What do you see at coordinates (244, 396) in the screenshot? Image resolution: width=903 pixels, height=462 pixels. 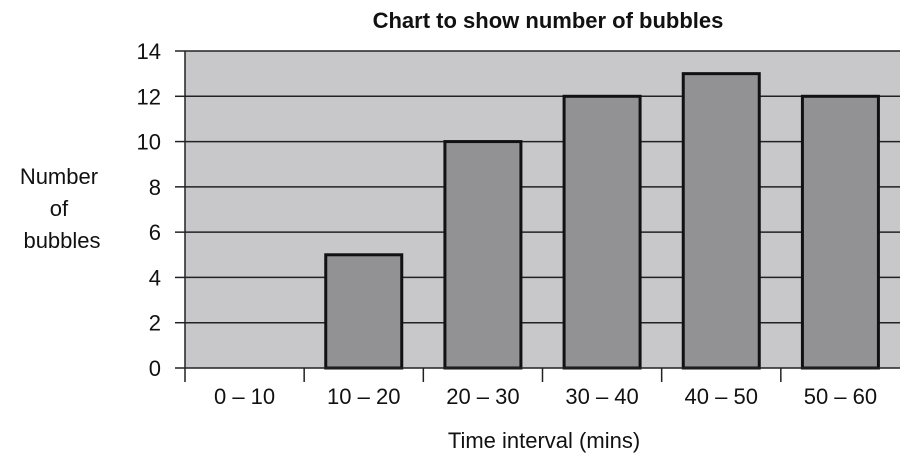 I see `x-tick-label-0: 0 – 10` at bounding box center [244, 396].